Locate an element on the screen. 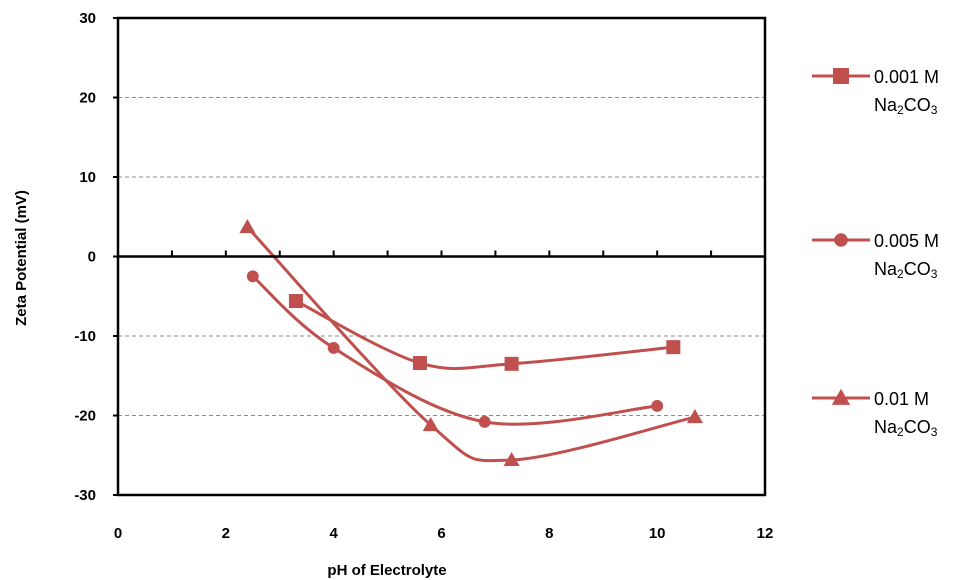 The width and height of the screenshot is (973, 580). x-tick-label: 12 is located at coordinates (765, 533).